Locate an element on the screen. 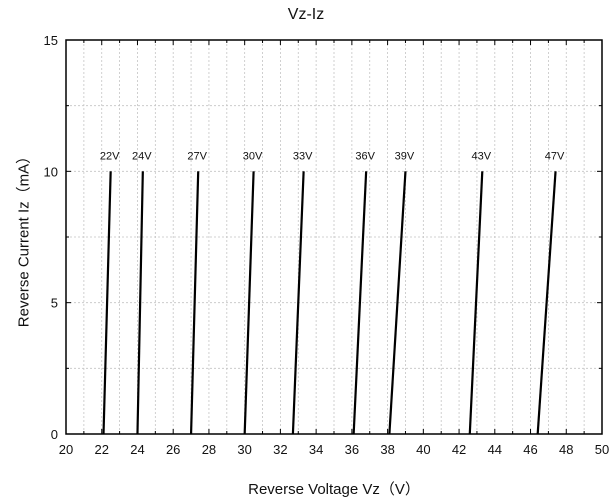  series-label: 30V is located at coordinates (253, 156).